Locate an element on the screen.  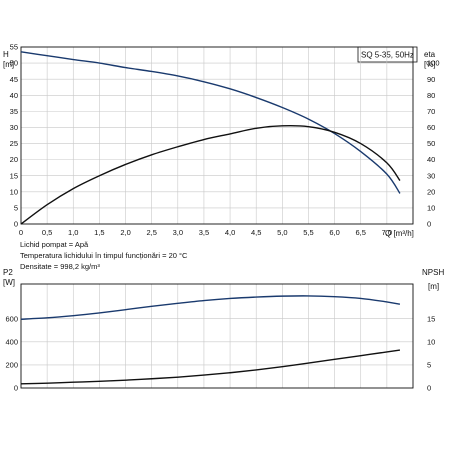
top-y-right-title: eta is located at coordinates (430, 54).